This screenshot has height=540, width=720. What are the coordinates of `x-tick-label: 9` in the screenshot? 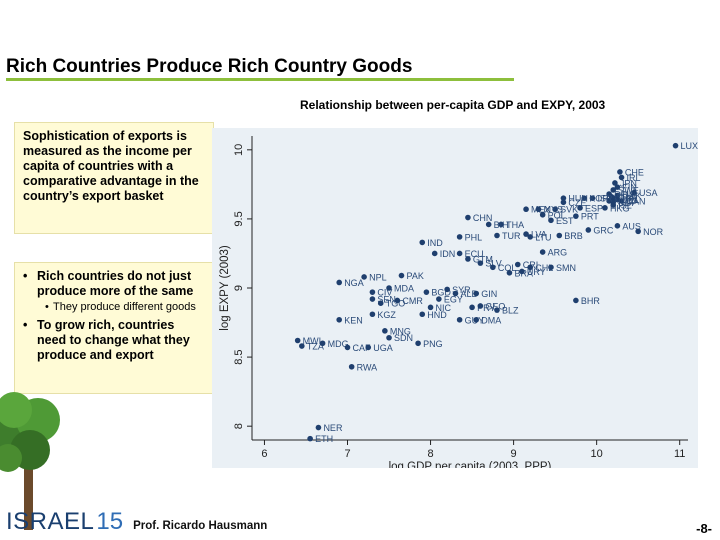 It's located at (514, 454).